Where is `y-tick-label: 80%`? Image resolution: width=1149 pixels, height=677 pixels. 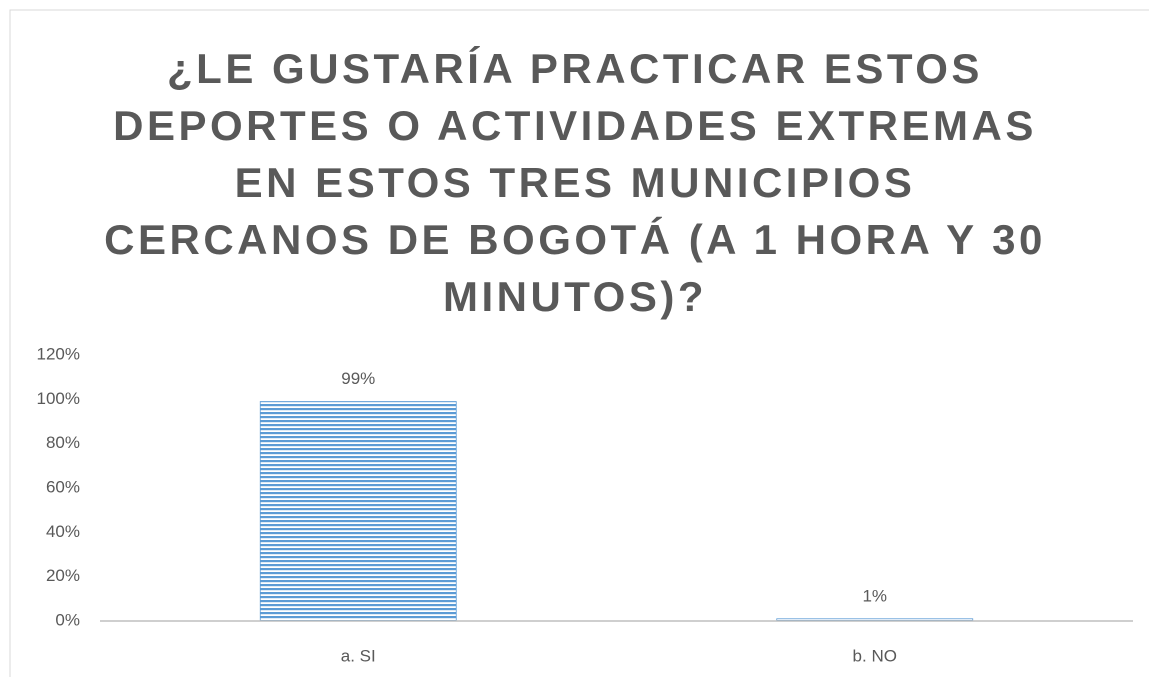 y-tick-label: 80% is located at coordinates (63, 442).